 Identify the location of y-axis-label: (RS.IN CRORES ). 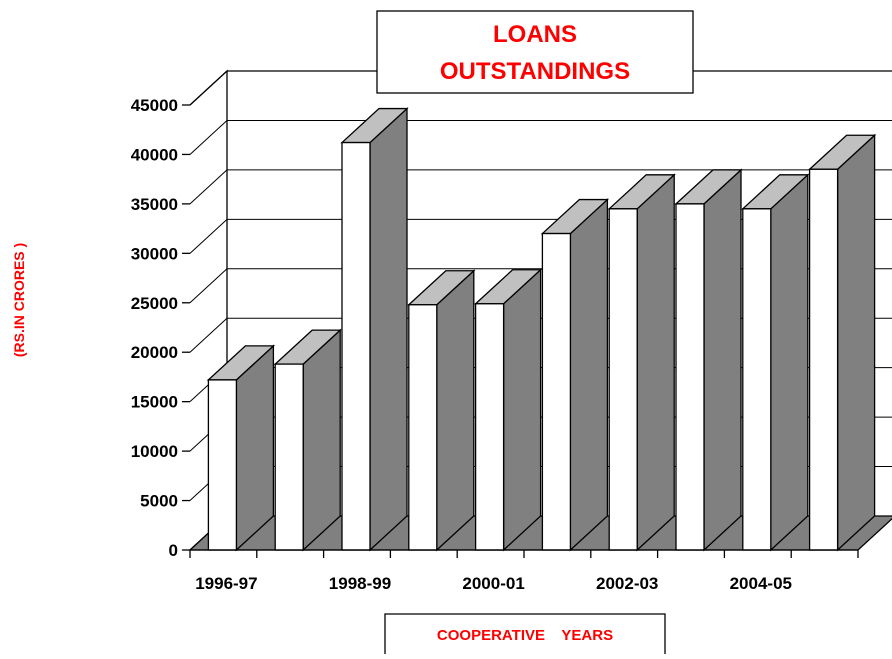
(19, 300).